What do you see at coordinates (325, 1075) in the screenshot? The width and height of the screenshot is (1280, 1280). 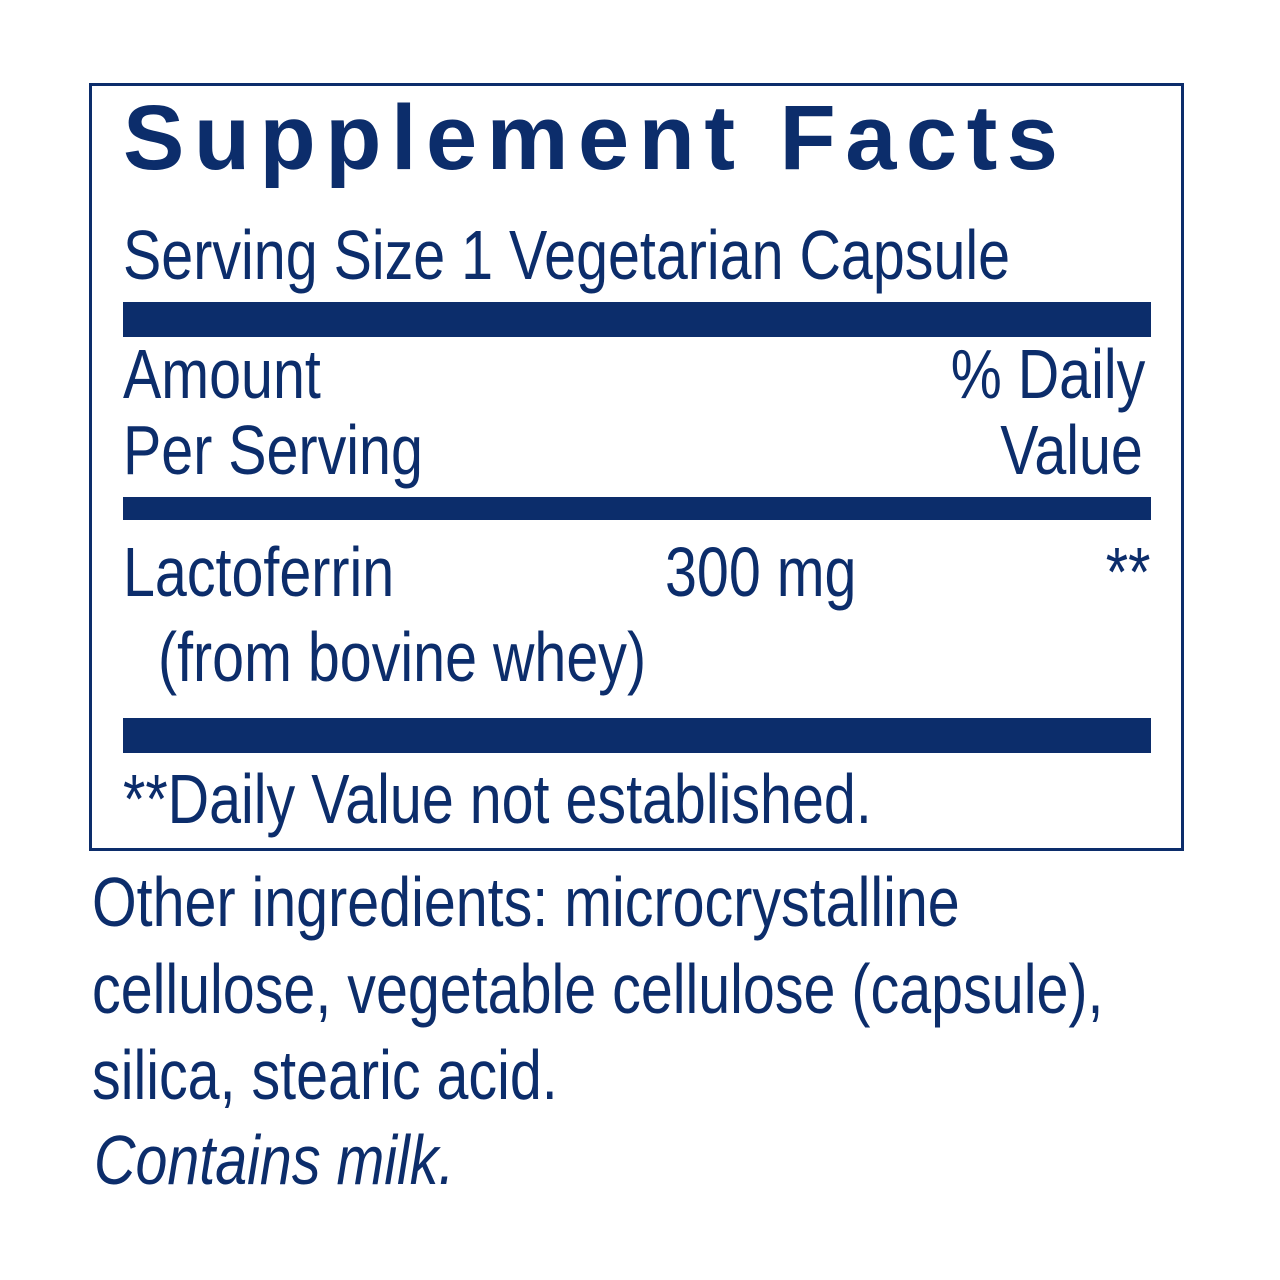 I see `other-ingredients-line3: silica, stearic acid.` at bounding box center [325, 1075].